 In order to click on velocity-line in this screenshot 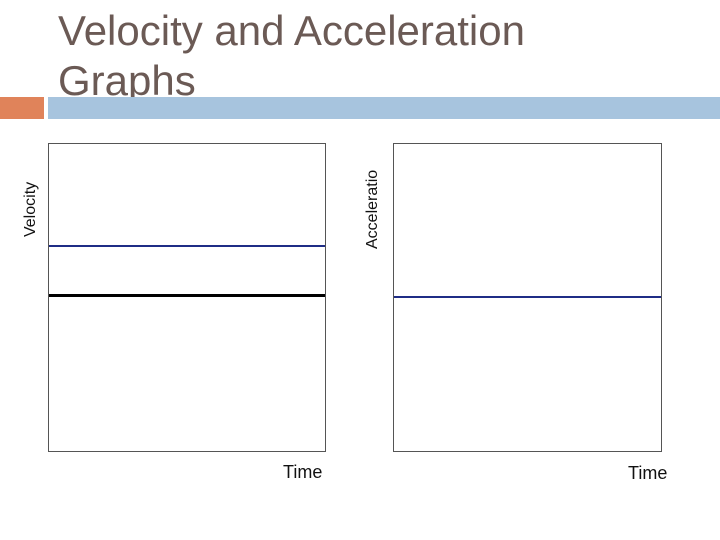, I will do `click(187, 246)`.